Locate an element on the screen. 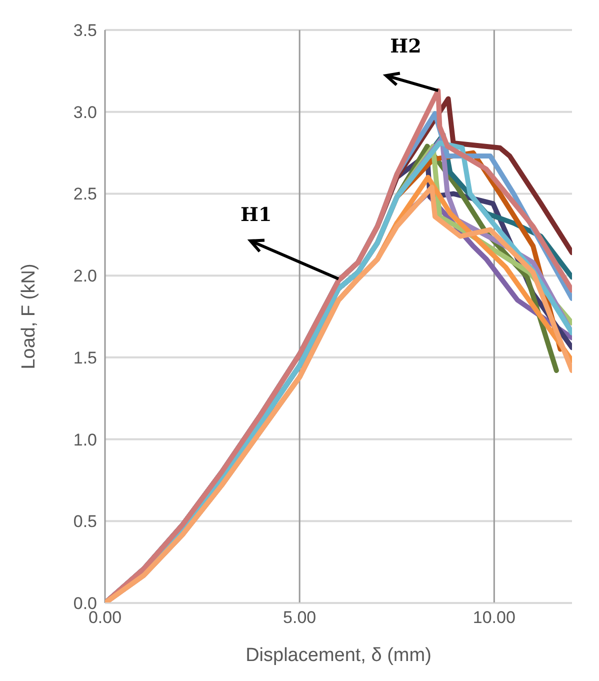 Image resolution: width=599 pixels, height=681 pixels. y-tick-label: 2.0 is located at coordinates (85, 276).